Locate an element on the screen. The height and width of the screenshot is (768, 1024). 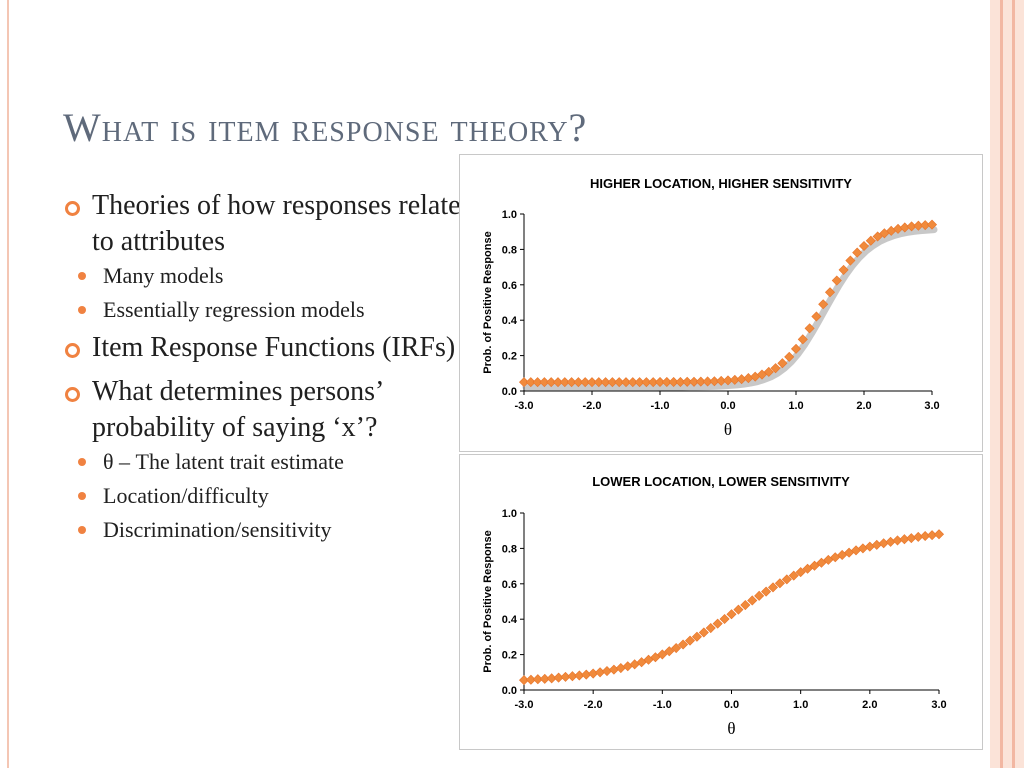
bullet-text: Item Response Functions (IRFs) is located at coordinates (274, 347).